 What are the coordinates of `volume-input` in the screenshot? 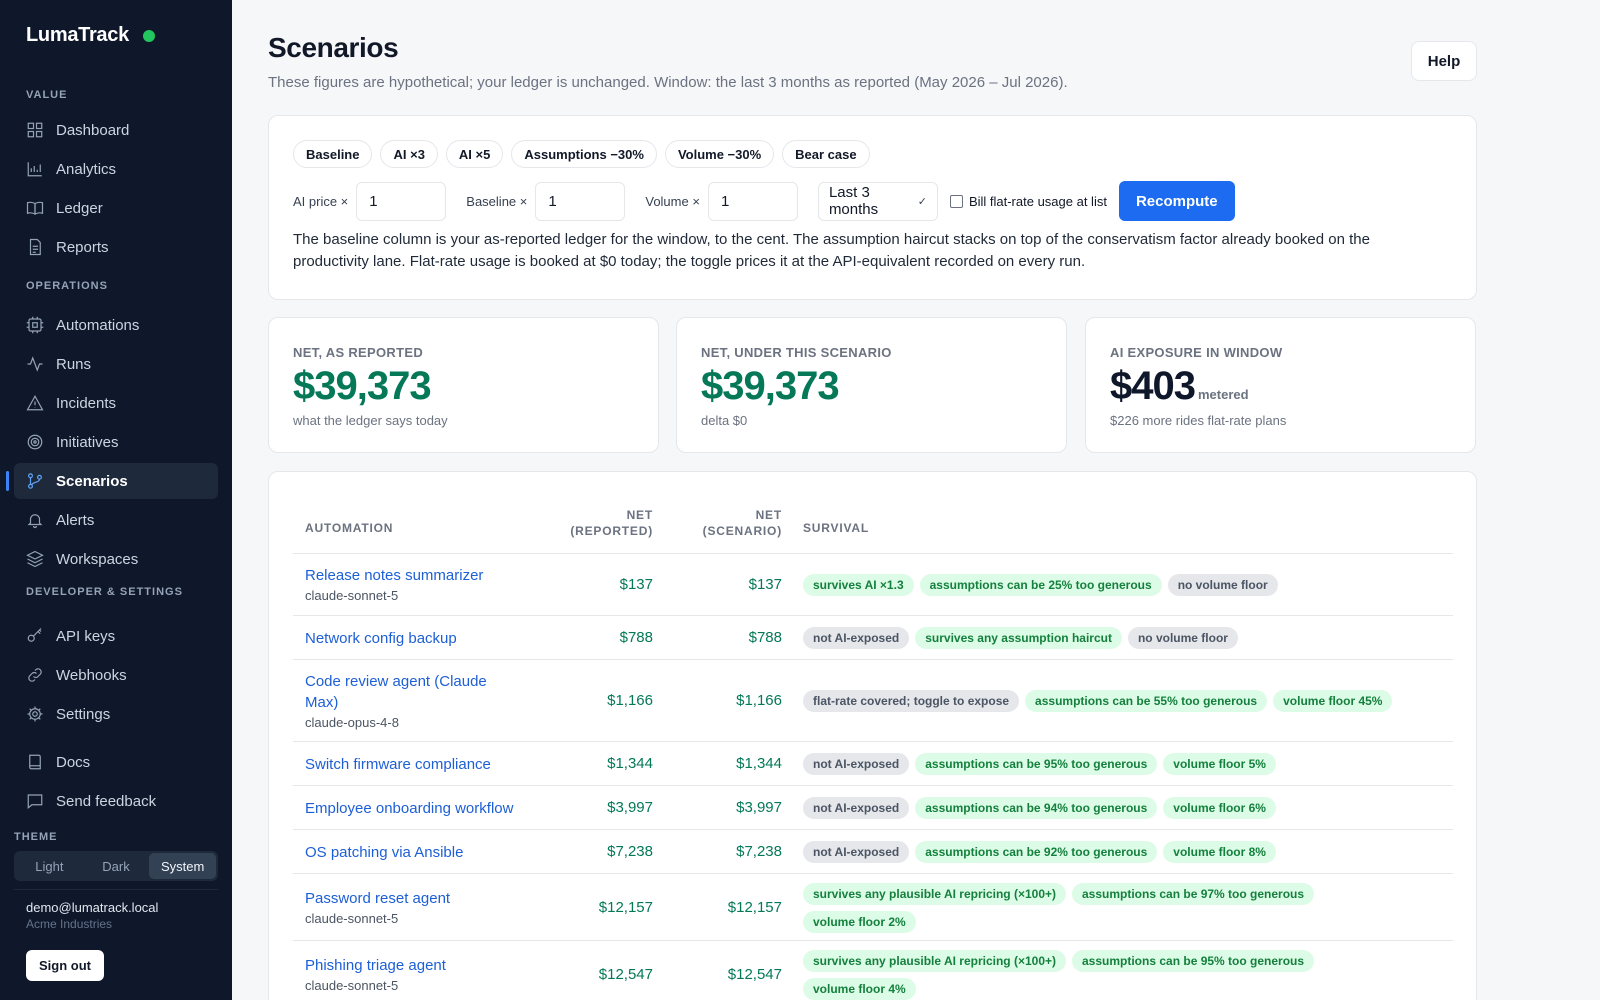 It's located at (752, 201).